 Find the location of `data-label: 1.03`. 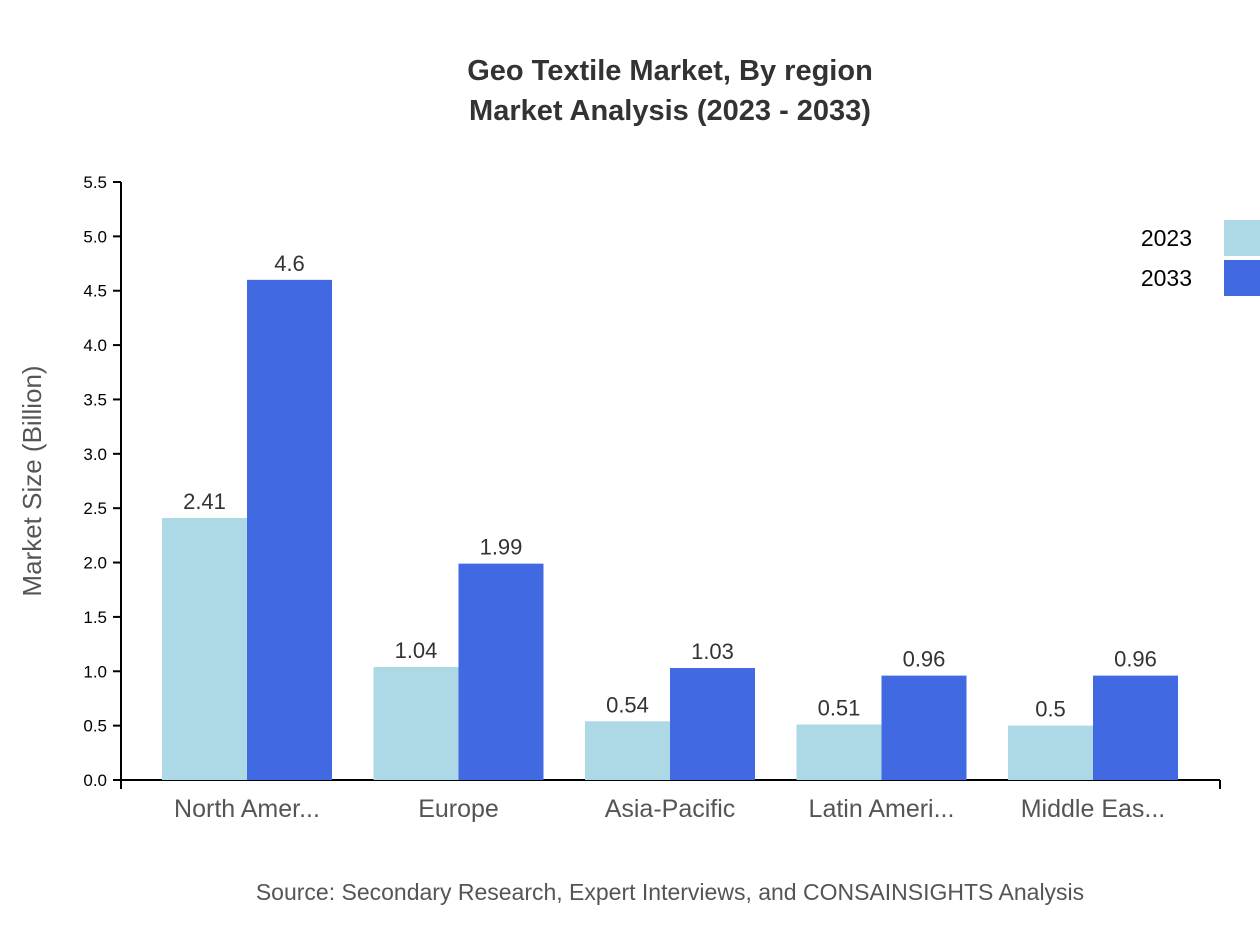

data-label: 1.03 is located at coordinates (712, 651).